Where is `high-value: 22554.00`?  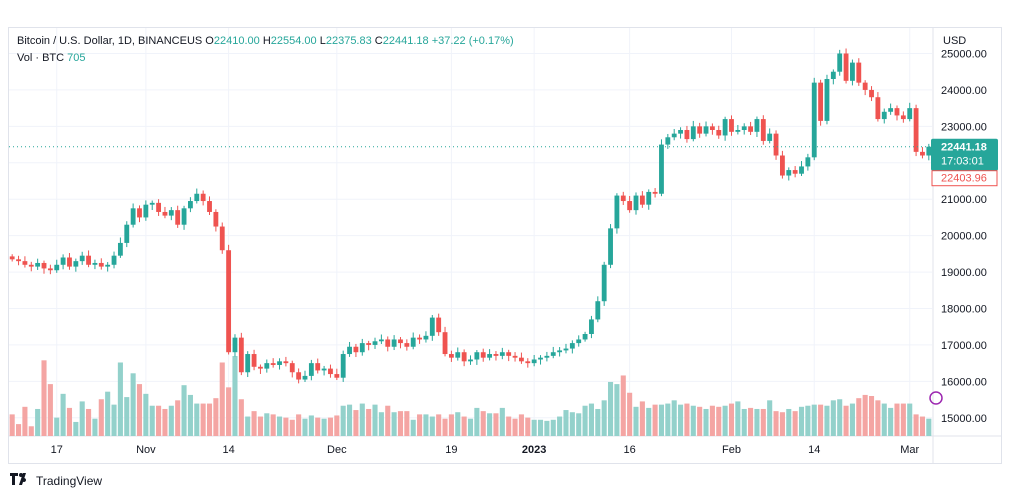 high-value: 22554.00 is located at coordinates (293, 41).